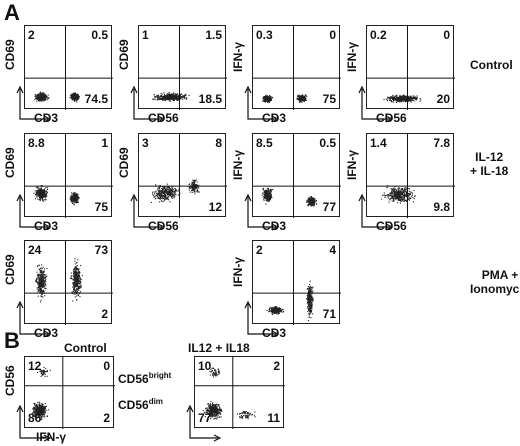 The height and width of the screenshot is (446, 520). Describe the element at coordinates (391, 226) in the screenshot. I see `x-axis-label: CD56` at that location.